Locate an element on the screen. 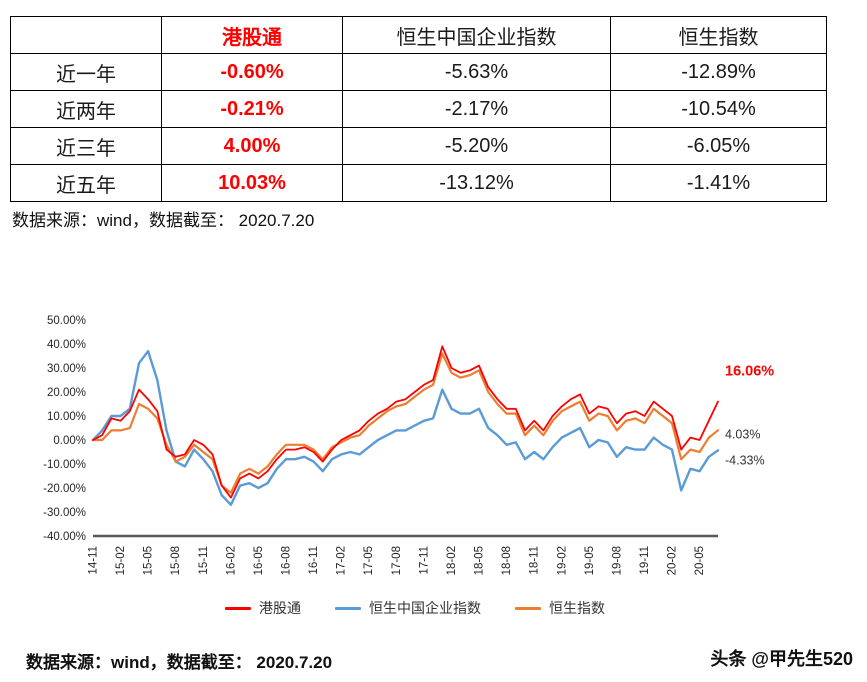 Image resolution: width=867 pixels, height=682 pixels. x-tick-label: 14-11 is located at coordinates (94, 560).